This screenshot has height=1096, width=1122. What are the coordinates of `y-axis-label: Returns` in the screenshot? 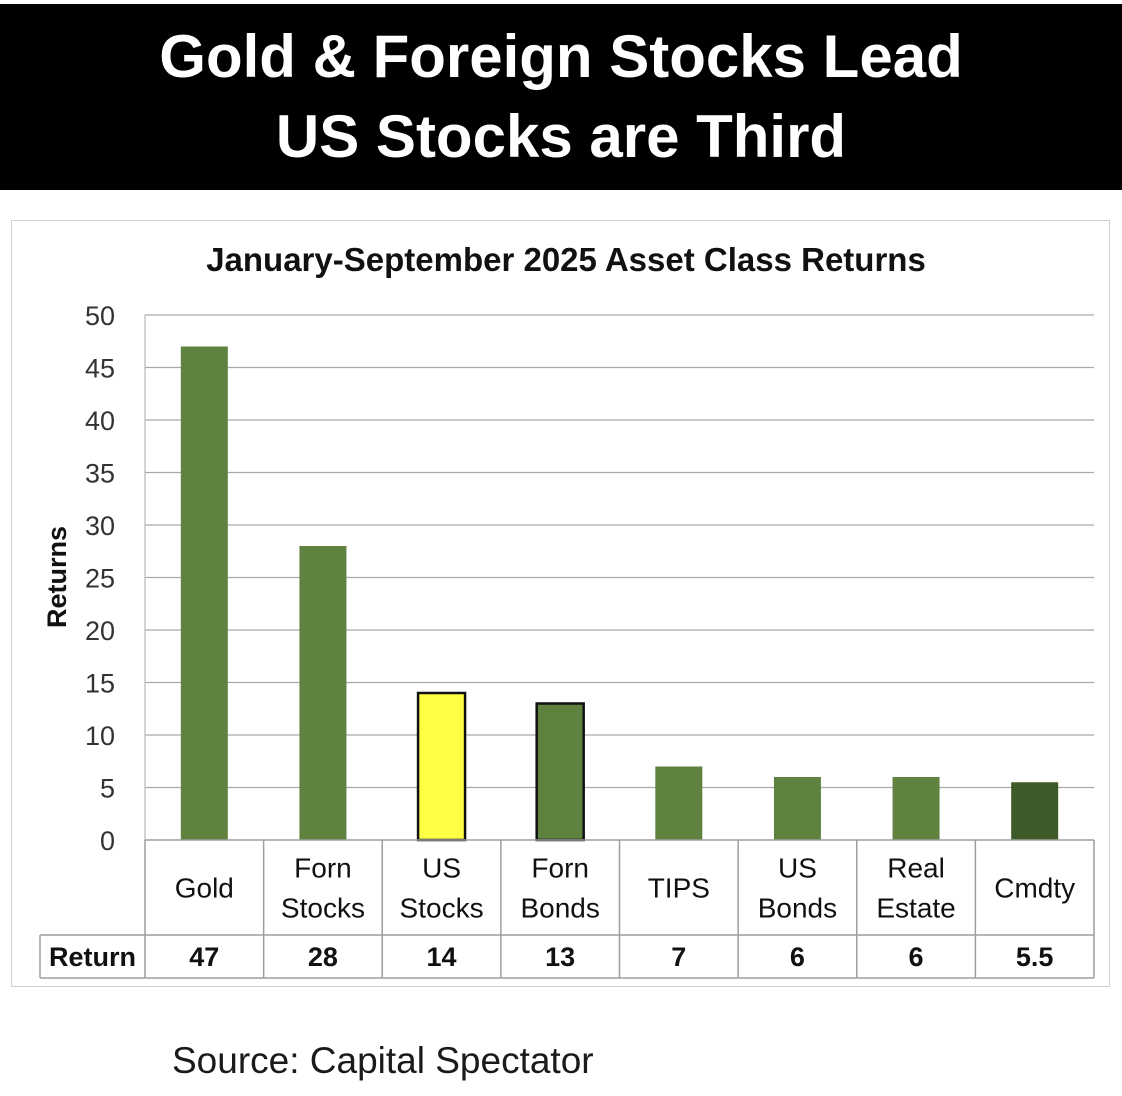 It's located at (57, 577).